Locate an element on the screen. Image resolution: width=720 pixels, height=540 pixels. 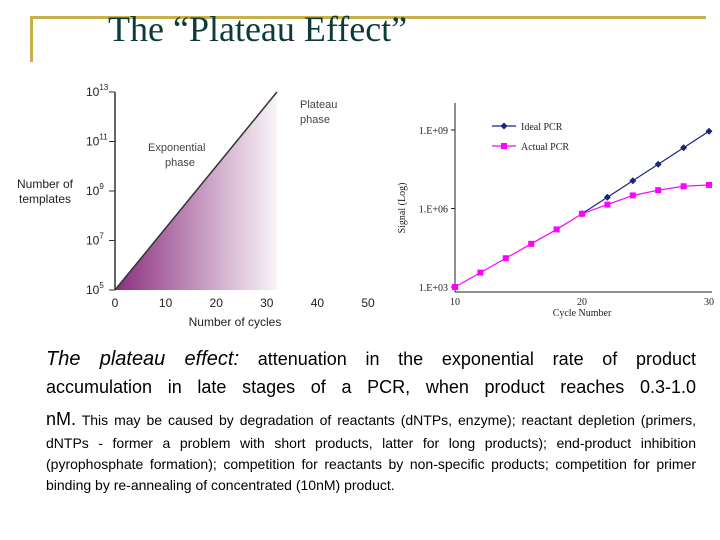
legend-label: Ideal PCR is located at coordinates (542, 127).